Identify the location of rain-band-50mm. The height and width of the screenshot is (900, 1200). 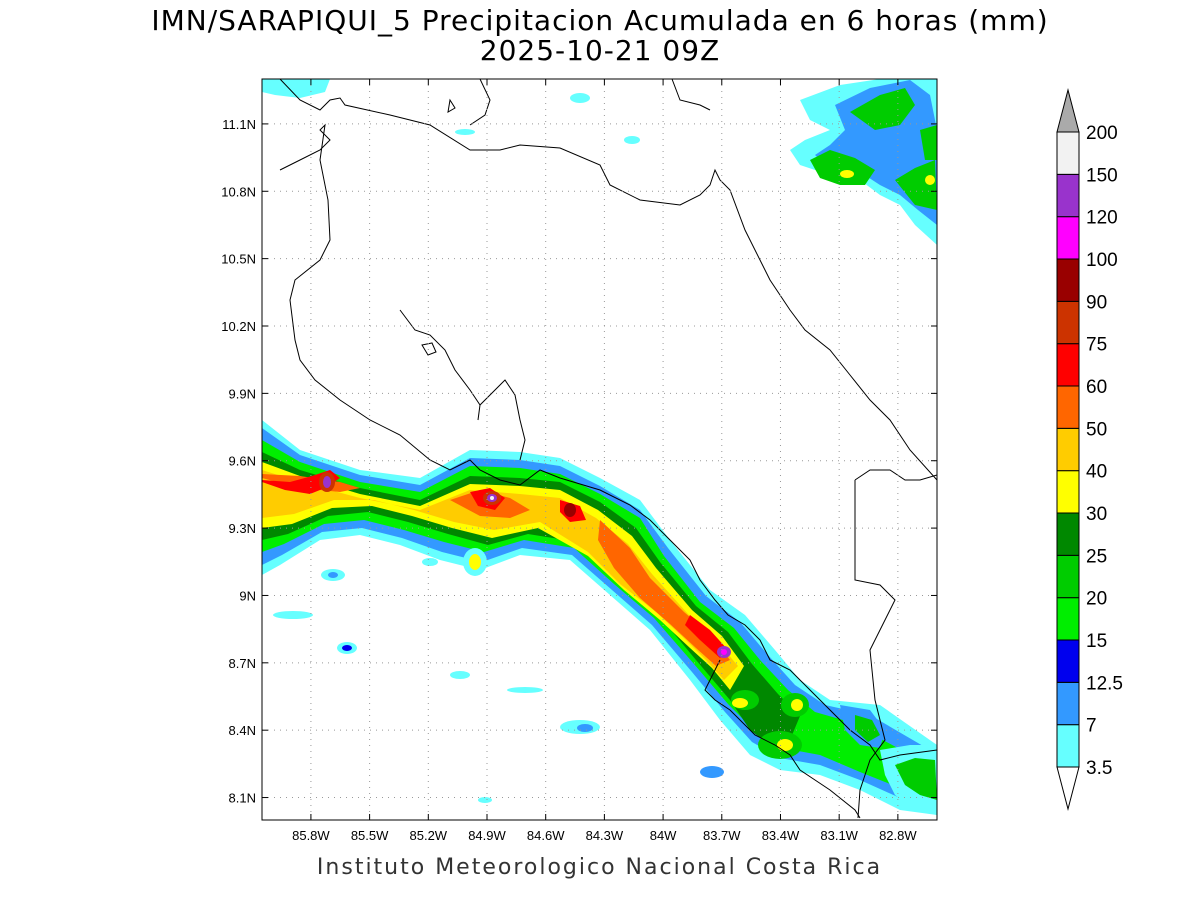
(496, 570).